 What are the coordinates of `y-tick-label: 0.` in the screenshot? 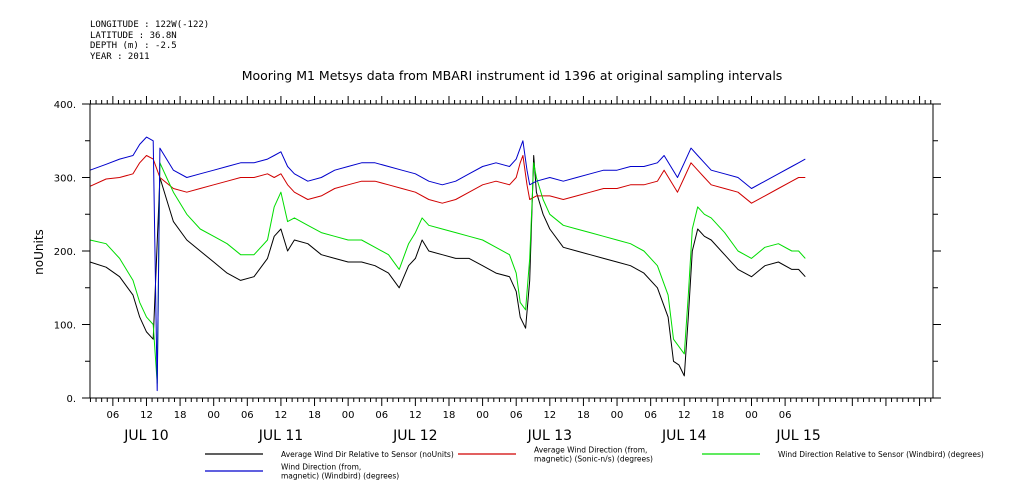 It's located at (71, 399).